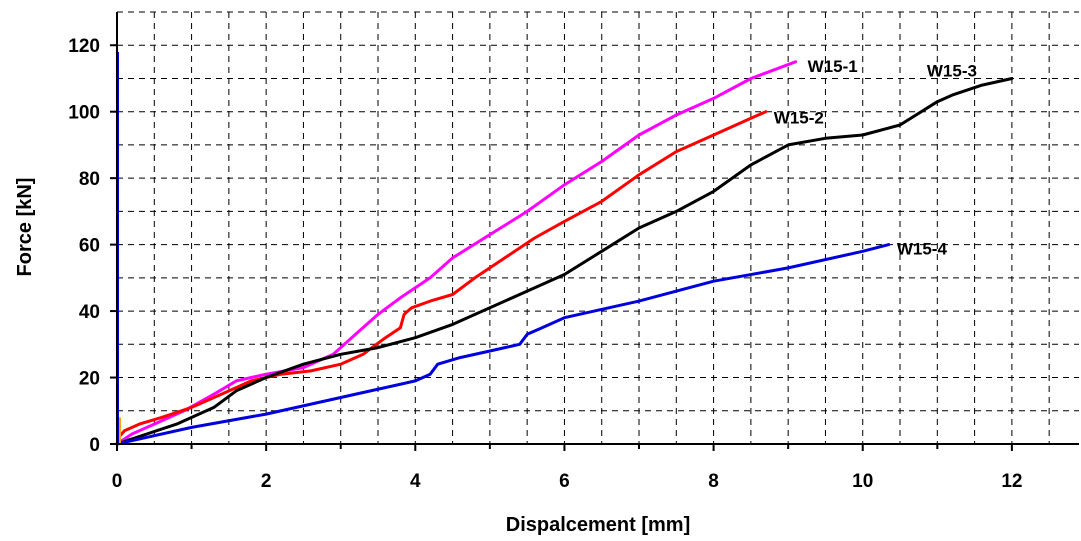 This screenshot has height=541, width=1081. What do you see at coordinates (84, 46) in the screenshot?
I see `y-tick-label: 120` at bounding box center [84, 46].